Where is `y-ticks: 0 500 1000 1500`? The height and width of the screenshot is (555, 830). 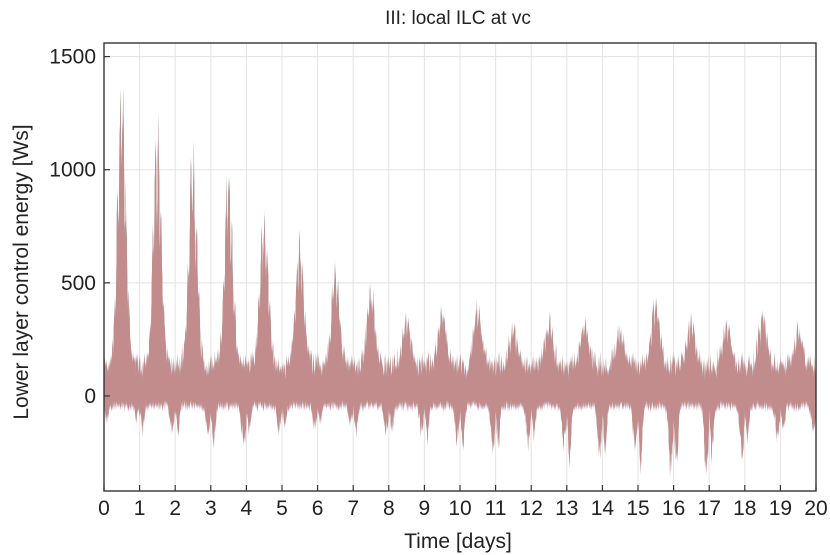
y-ticks: 0 500 1000 1500 is located at coordinates (79, 227).